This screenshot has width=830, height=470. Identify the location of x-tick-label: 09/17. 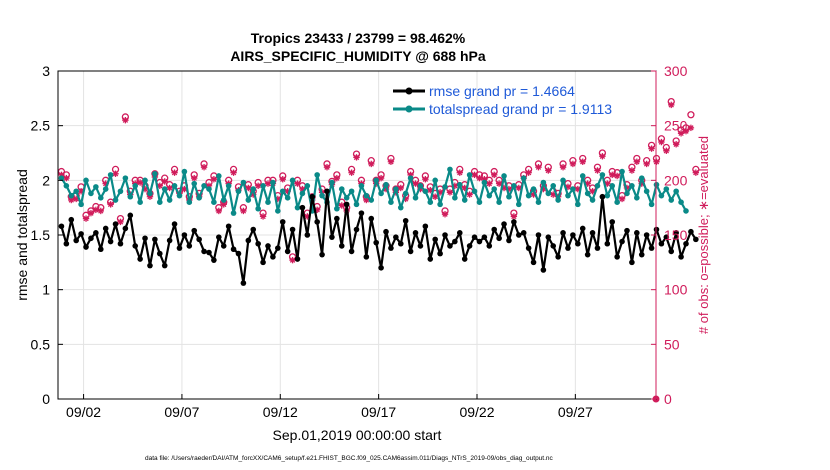
(378, 412).